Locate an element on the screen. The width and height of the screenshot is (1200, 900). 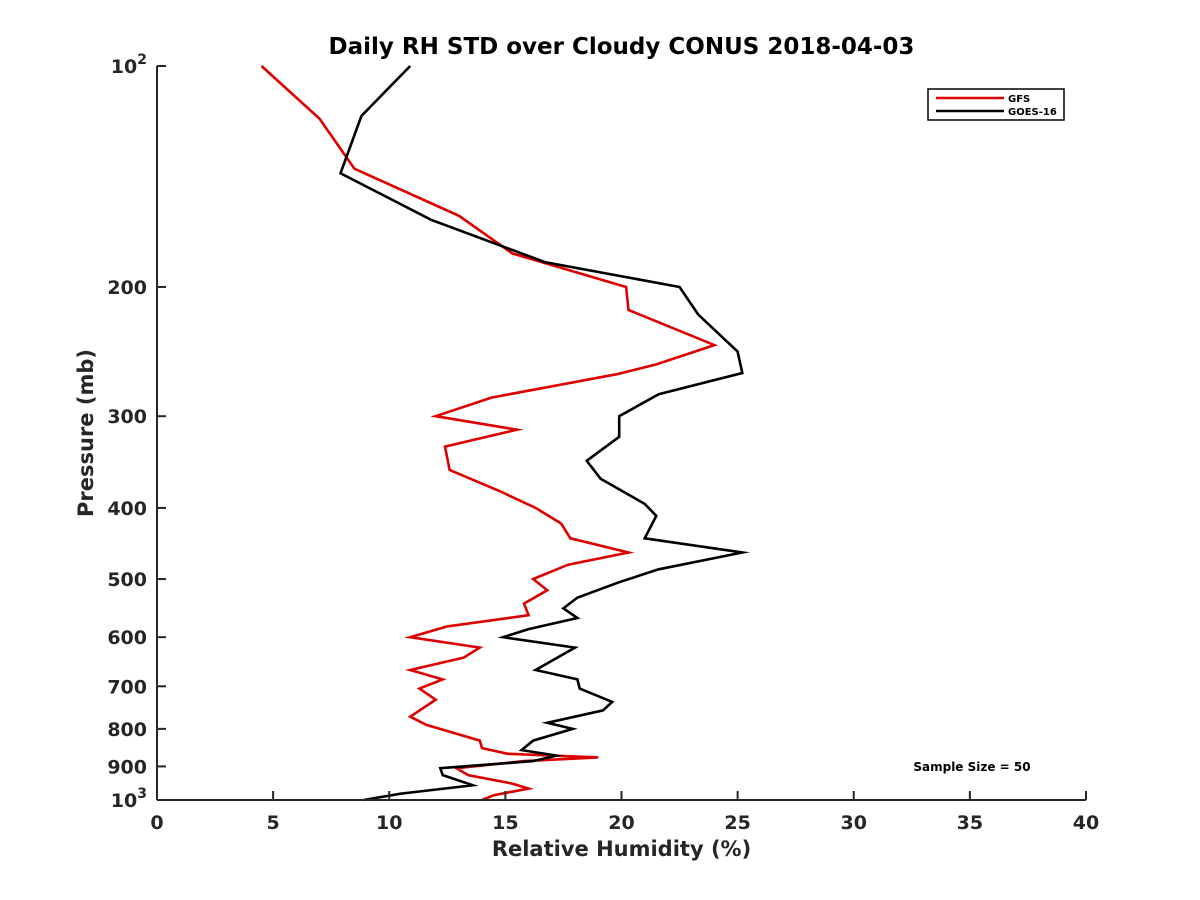
legend-label: GOES-16 is located at coordinates (1032, 112).